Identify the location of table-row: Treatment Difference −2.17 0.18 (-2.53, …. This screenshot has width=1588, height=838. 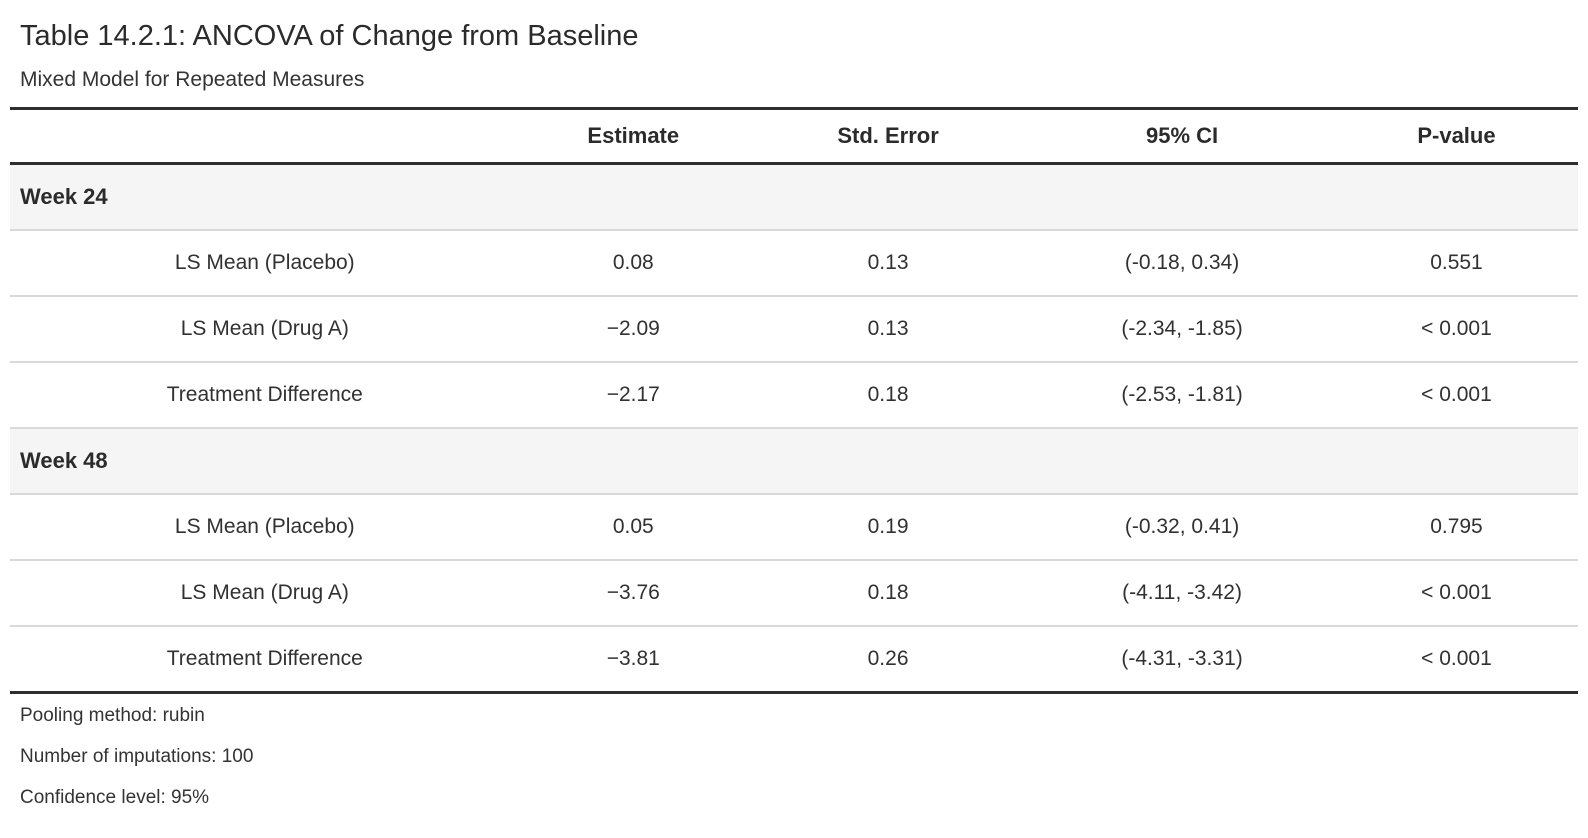
(794, 395).